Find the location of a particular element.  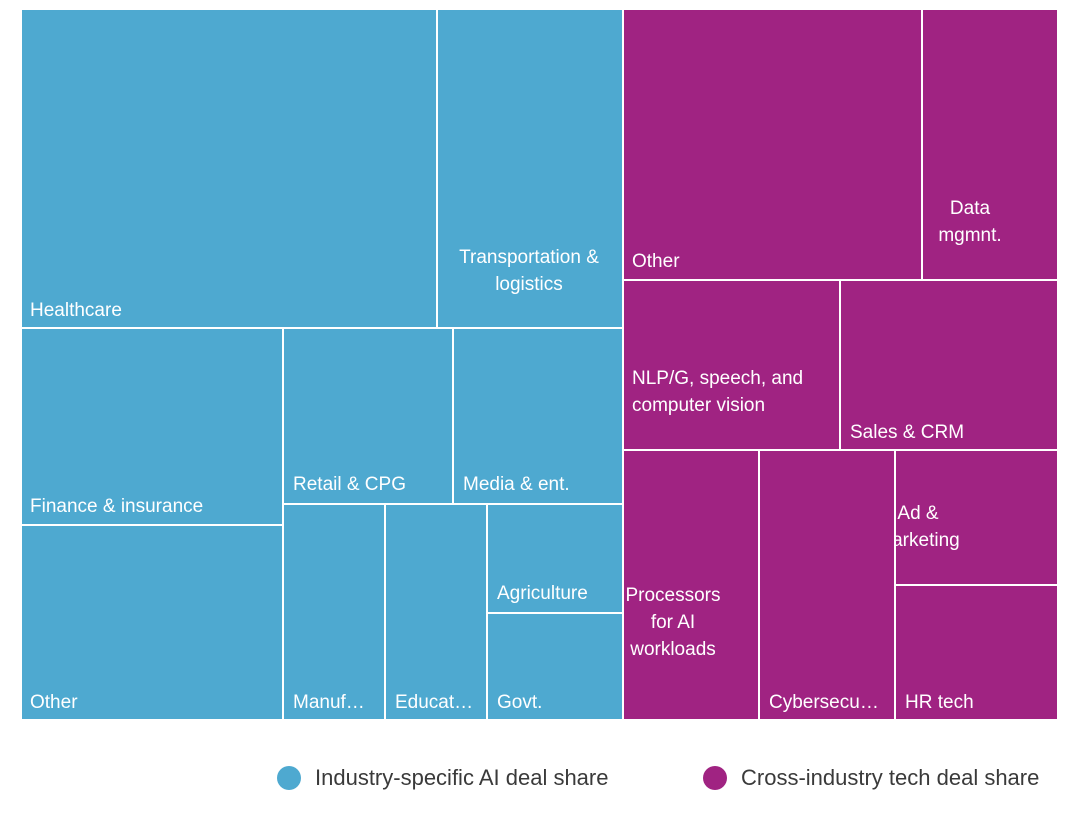

tile-data is located at coordinates (990, 144).